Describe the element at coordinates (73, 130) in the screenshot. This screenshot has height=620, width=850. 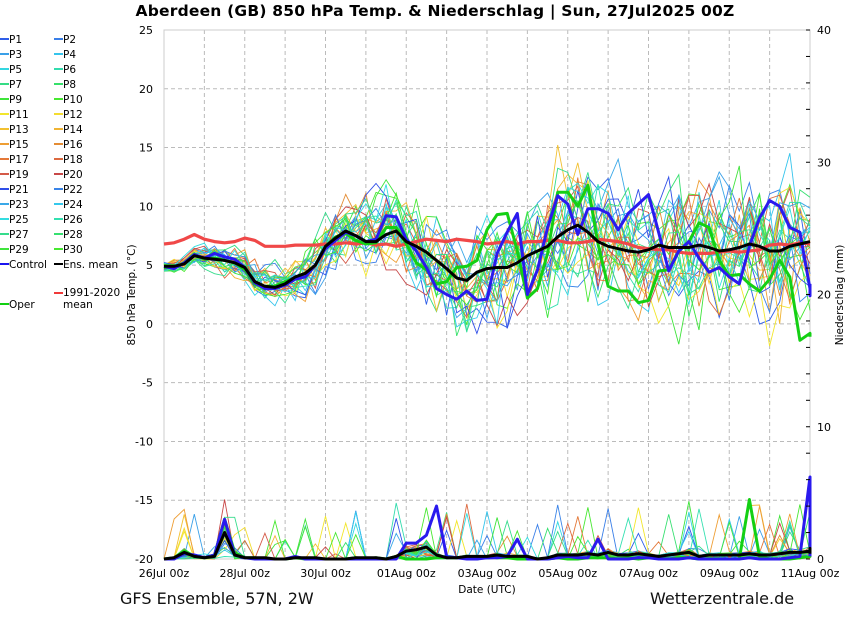
I see `legend-label: P14` at that location.